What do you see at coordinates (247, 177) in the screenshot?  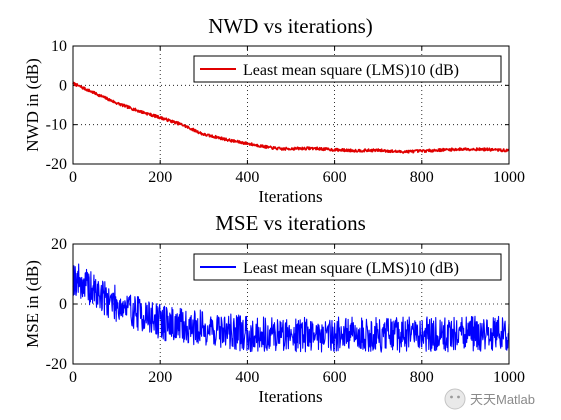 I see `nwd-x-tick-label: 400` at bounding box center [247, 177].